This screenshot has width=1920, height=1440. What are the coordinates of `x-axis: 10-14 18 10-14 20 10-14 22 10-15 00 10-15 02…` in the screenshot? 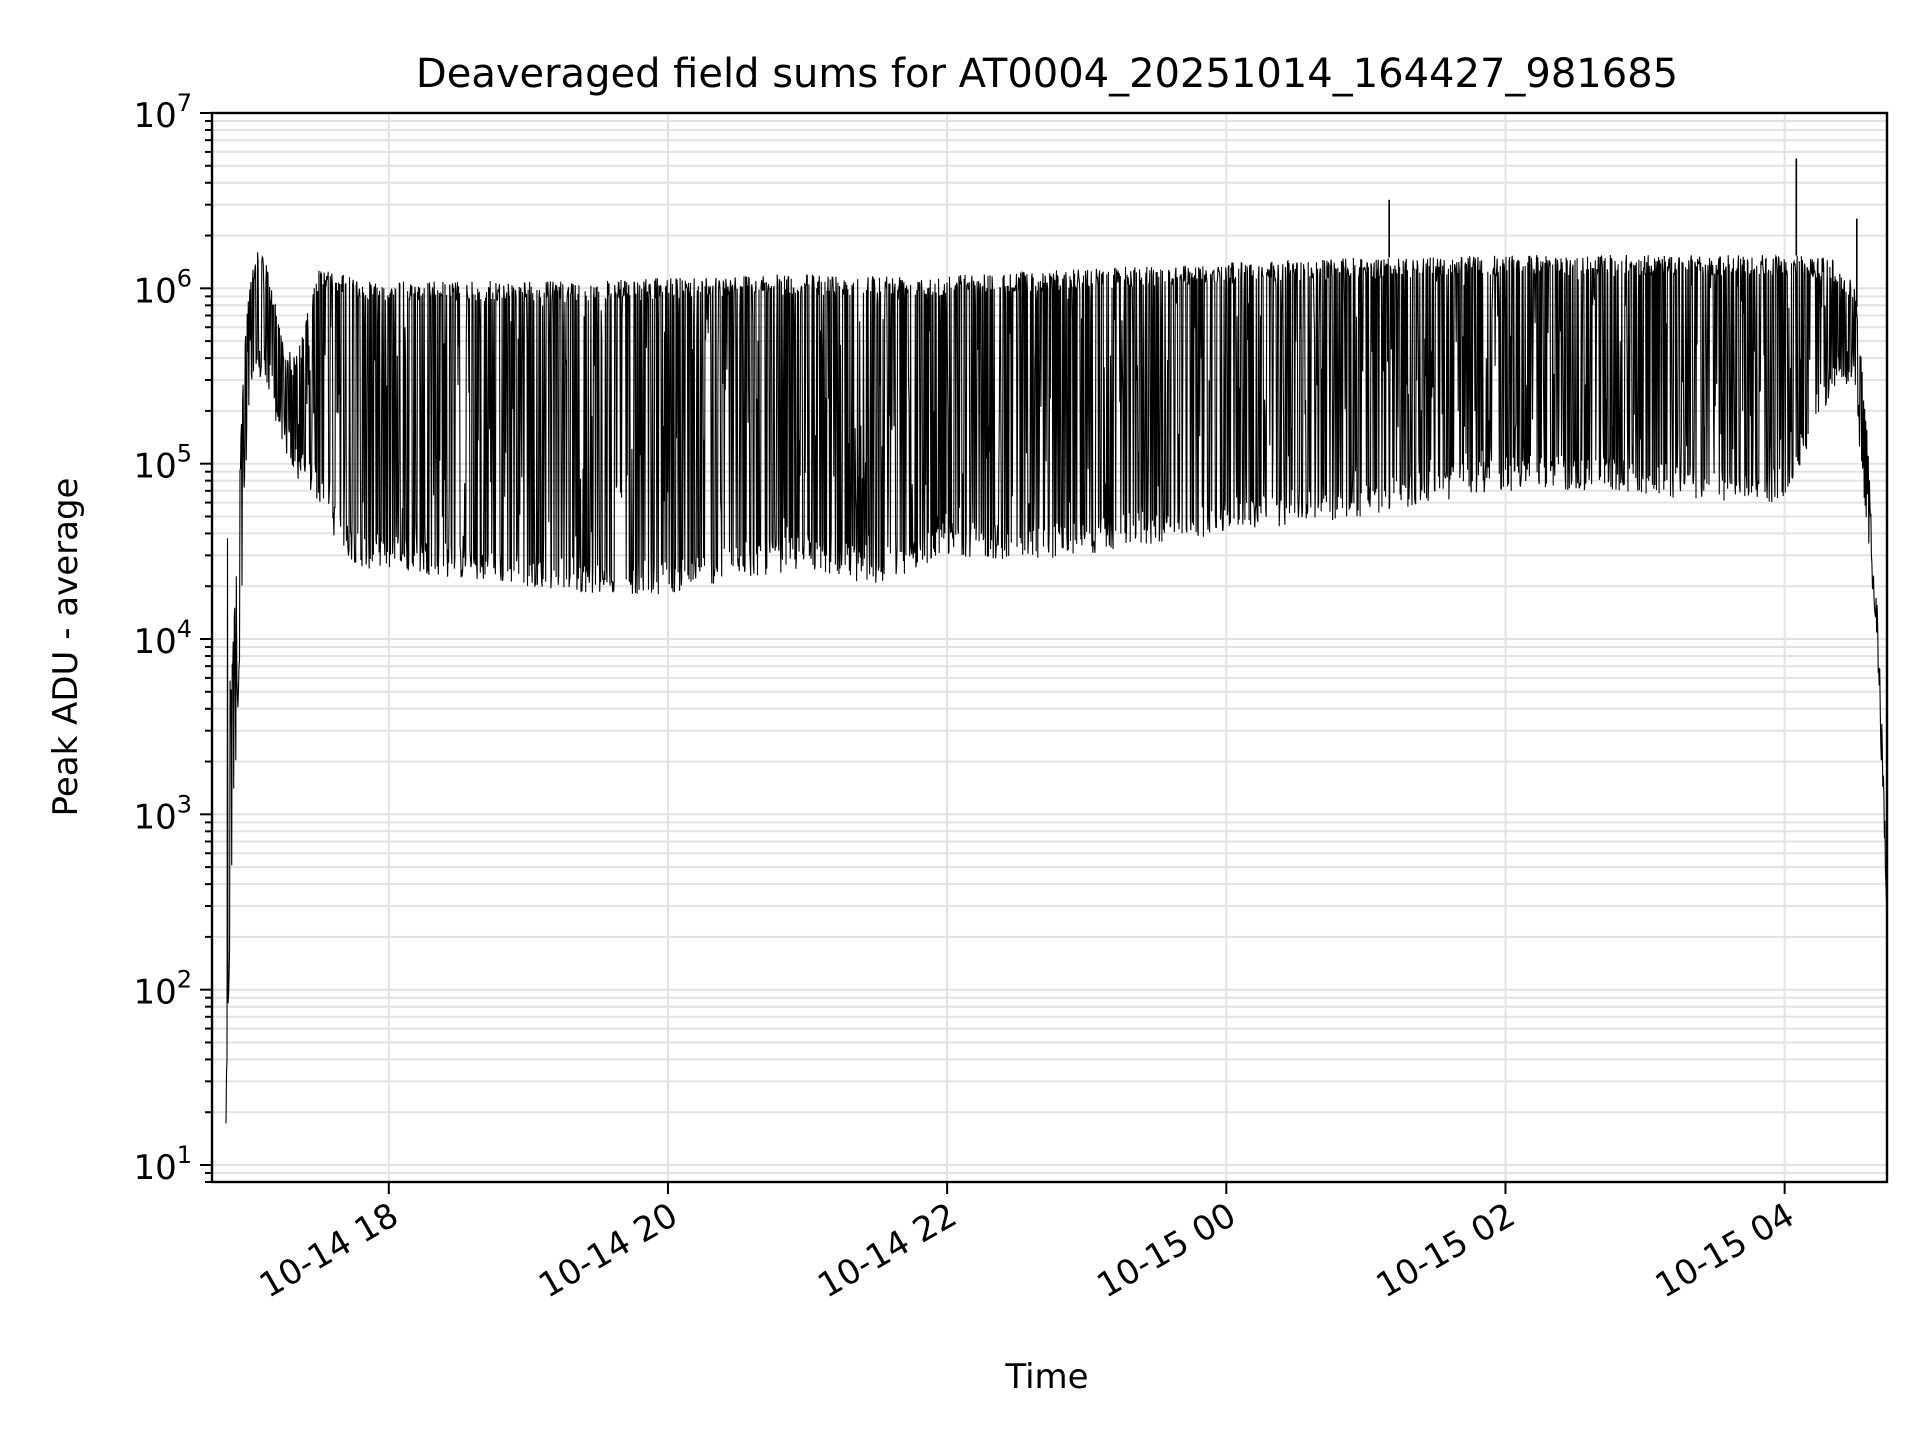 It's located at (1027, 1244).